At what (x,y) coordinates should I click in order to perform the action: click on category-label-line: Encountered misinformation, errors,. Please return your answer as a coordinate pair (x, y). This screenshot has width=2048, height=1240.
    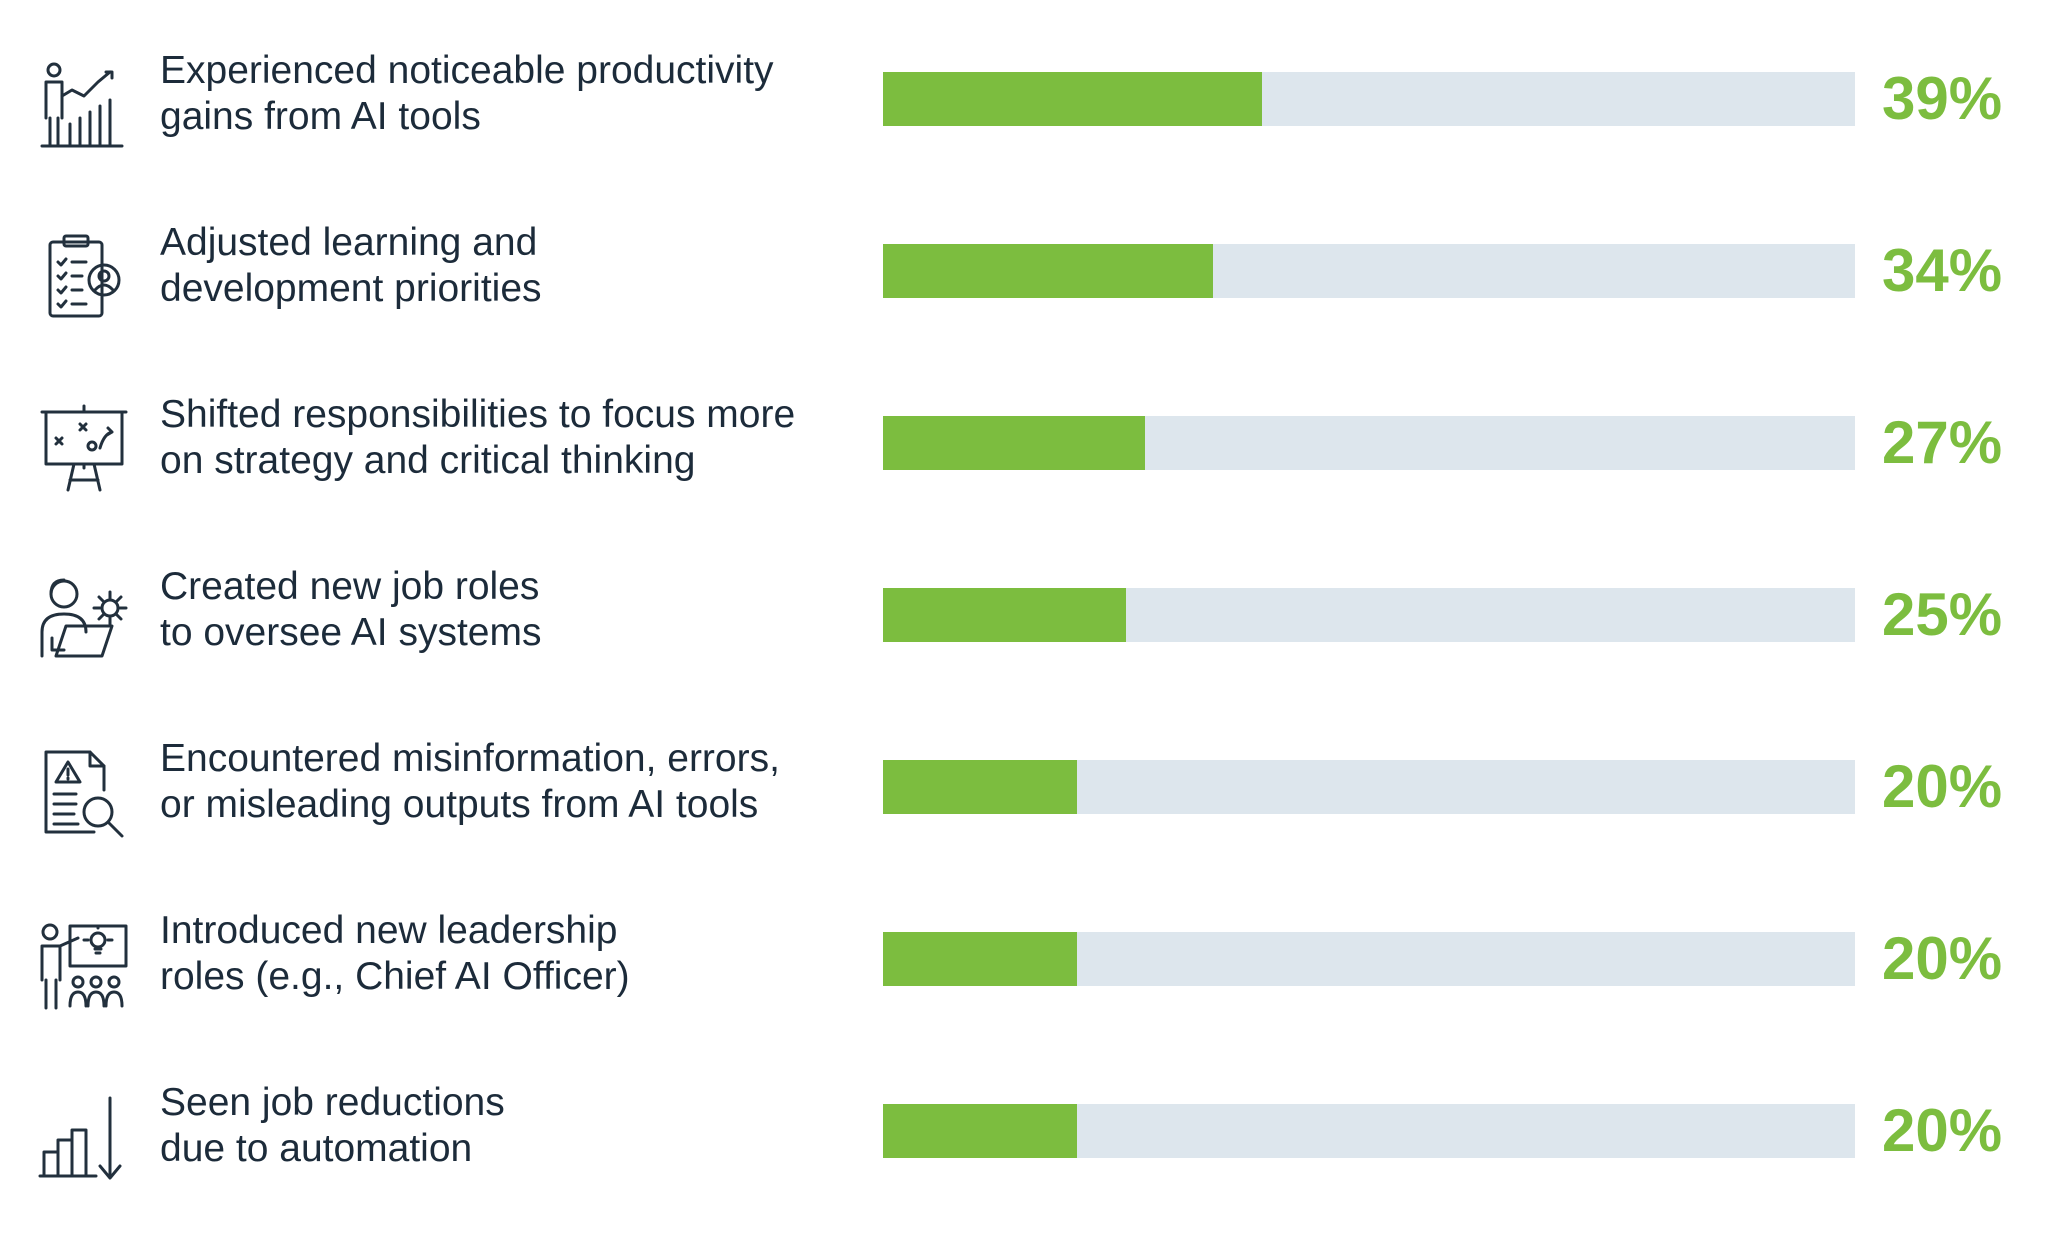
    Looking at the image, I should click on (470, 758).